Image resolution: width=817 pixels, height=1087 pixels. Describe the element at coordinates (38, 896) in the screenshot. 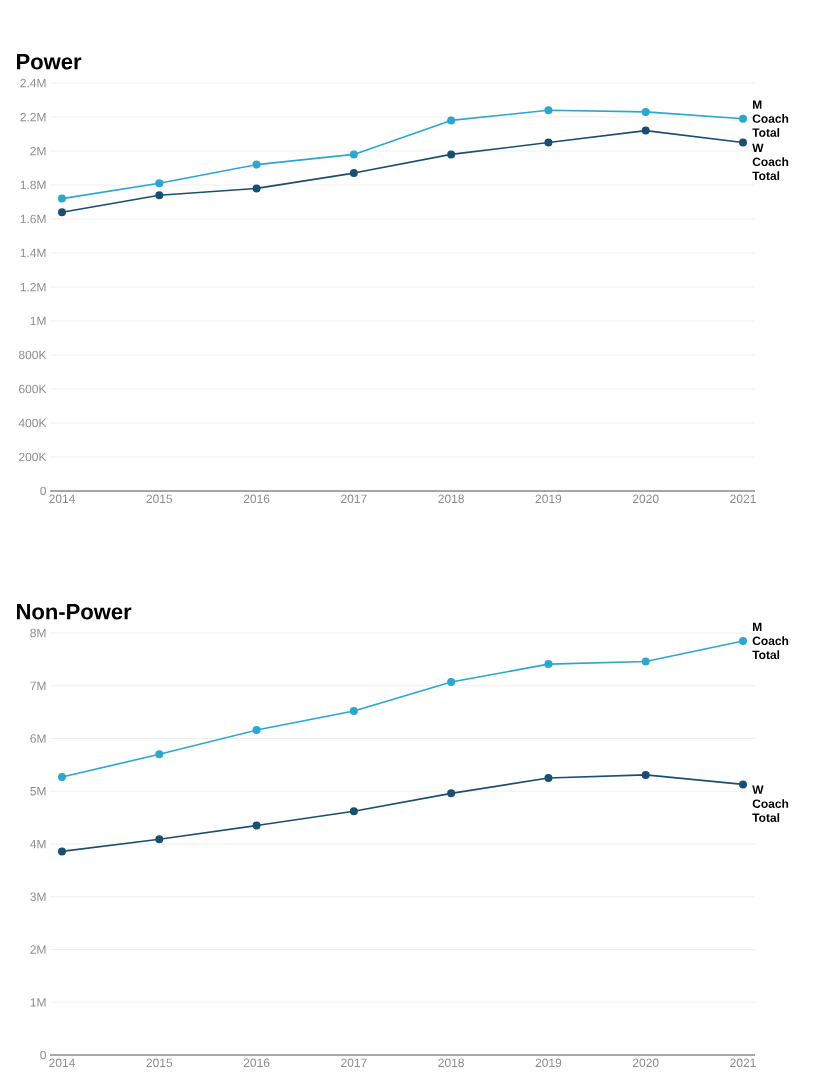

I see `y-tick-label: 3M` at that location.